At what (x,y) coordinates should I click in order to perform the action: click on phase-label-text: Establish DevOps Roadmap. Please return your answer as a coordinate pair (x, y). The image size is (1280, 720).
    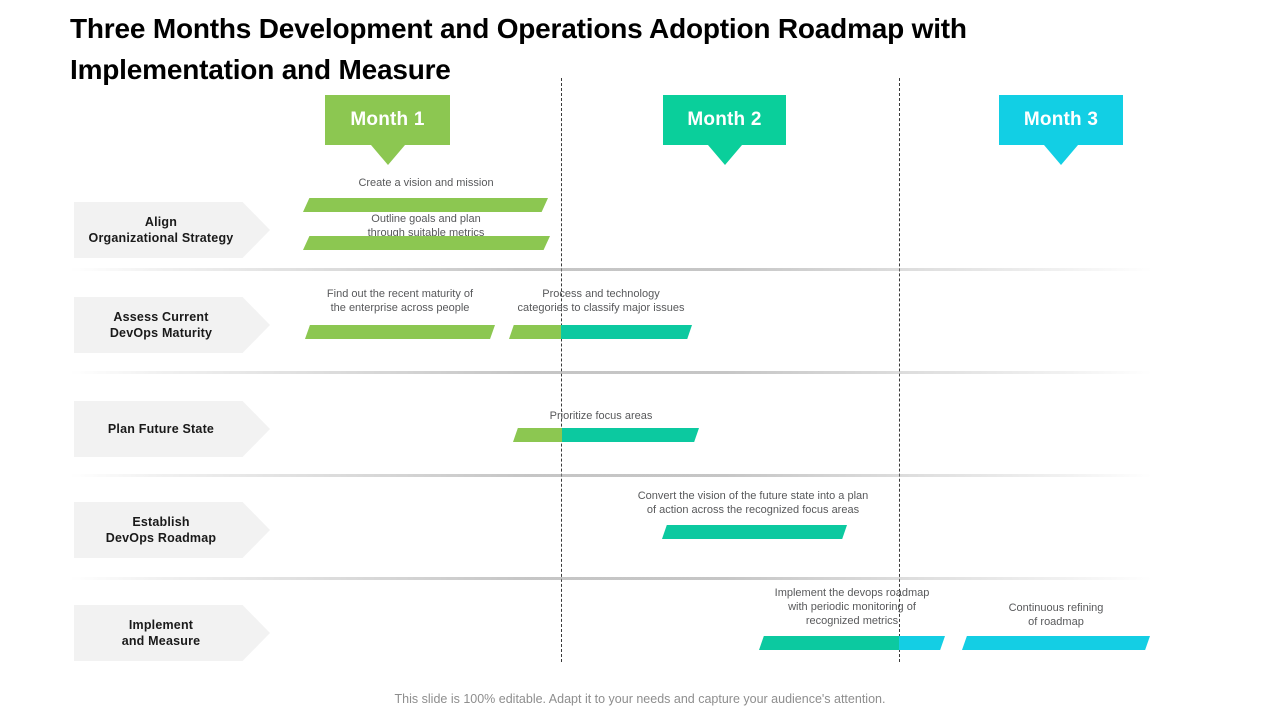
    Looking at the image, I should click on (161, 530).